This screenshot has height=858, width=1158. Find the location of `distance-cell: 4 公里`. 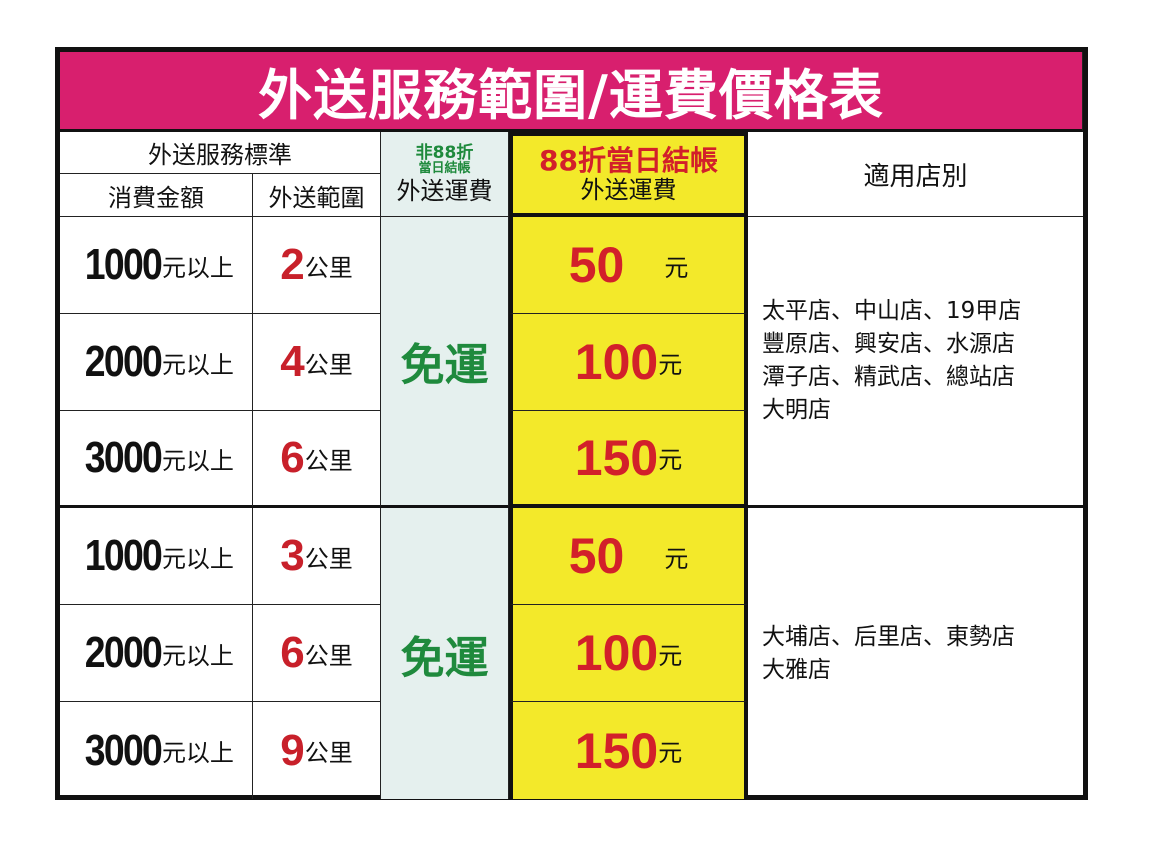

distance-cell: 4 公里 is located at coordinates (317, 362).